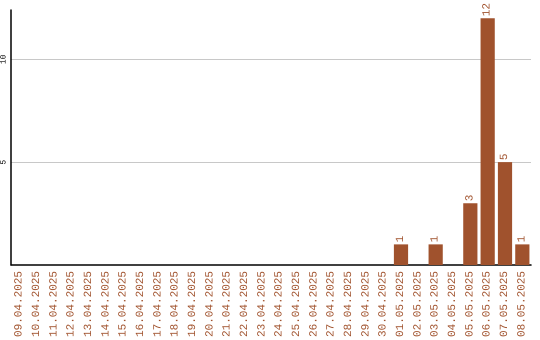 The image size is (540, 340). I want to click on x-tick-label: 12.04.2025, so click(72, 304).